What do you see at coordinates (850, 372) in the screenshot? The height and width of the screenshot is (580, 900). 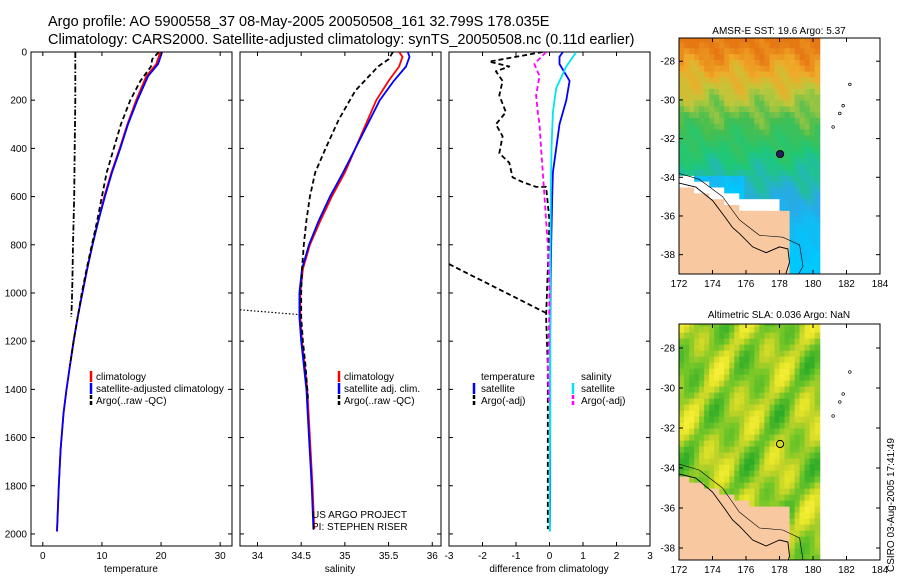 I see `island-marker` at bounding box center [850, 372].